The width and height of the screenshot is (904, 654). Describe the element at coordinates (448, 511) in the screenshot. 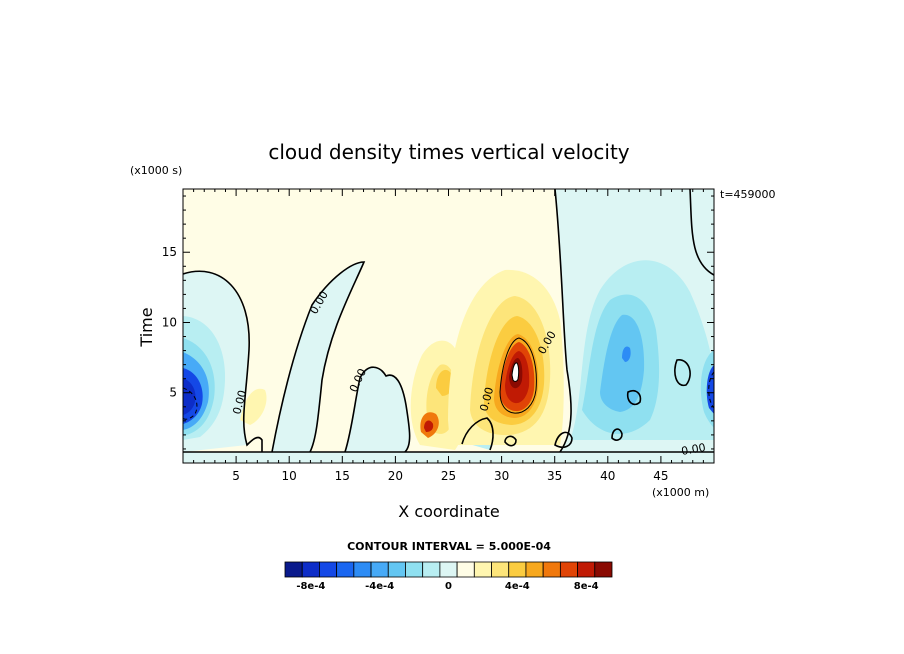

I see `x-axis-label: X coordinate` at that location.